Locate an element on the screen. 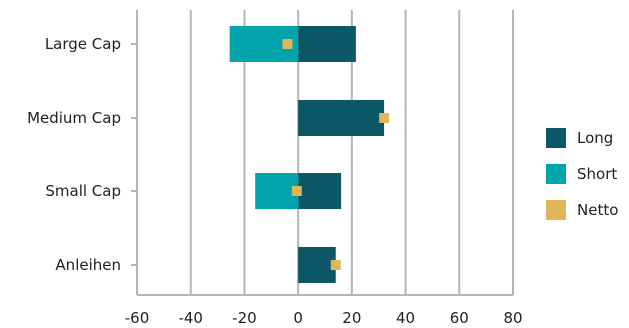 The height and width of the screenshot is (328, 629). x-tick-label: 80 is located at coordinates (512, 318).